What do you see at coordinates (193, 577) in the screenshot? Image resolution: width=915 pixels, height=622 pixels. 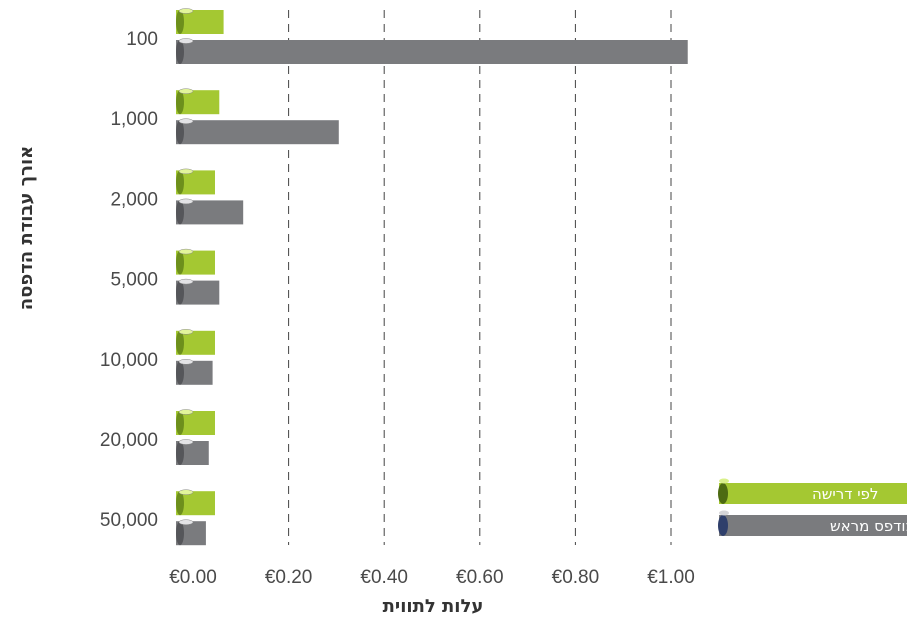 I see `x-tick-label: €0.00` at bounding box center [193, 577].